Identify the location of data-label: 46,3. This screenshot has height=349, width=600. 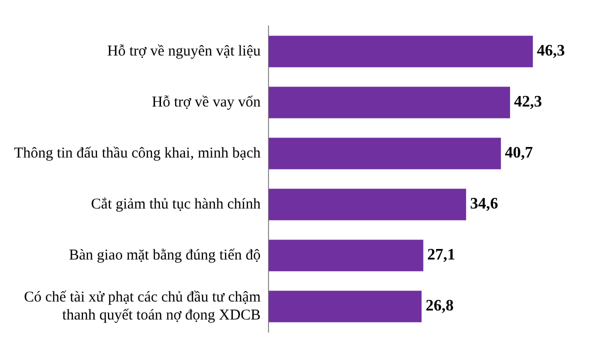
(550, 51).